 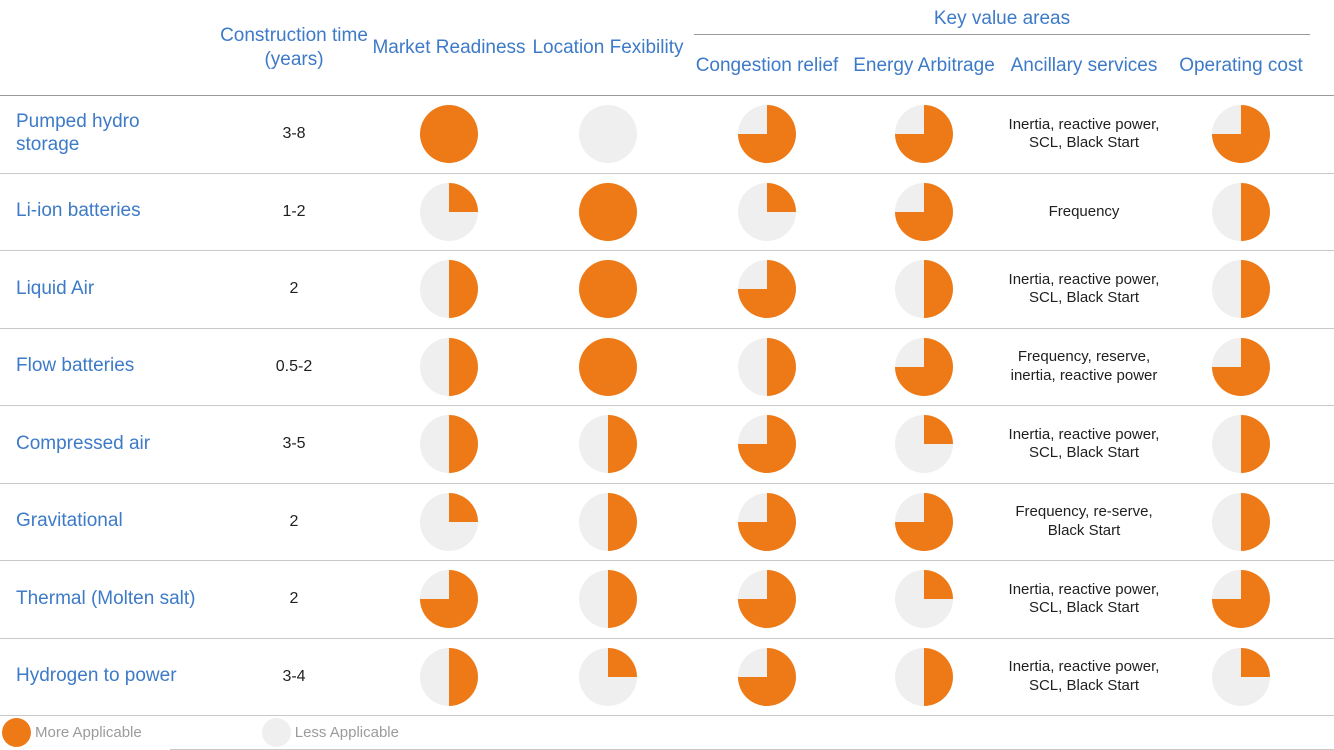 What do you see at coordinates (294, 366) in the screenshot?
I see `construction-time-value: 0.5-2` at bounding box center [294, 366].